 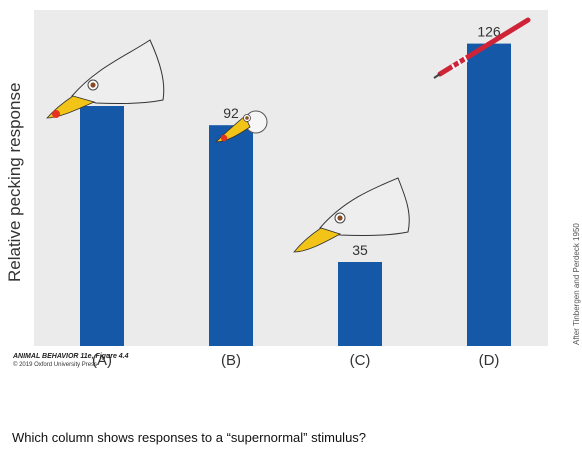 What do you see at coordinates (241, 126) in the screenshot?
I see `beak-only-icon` at bounding box center [241, 126].